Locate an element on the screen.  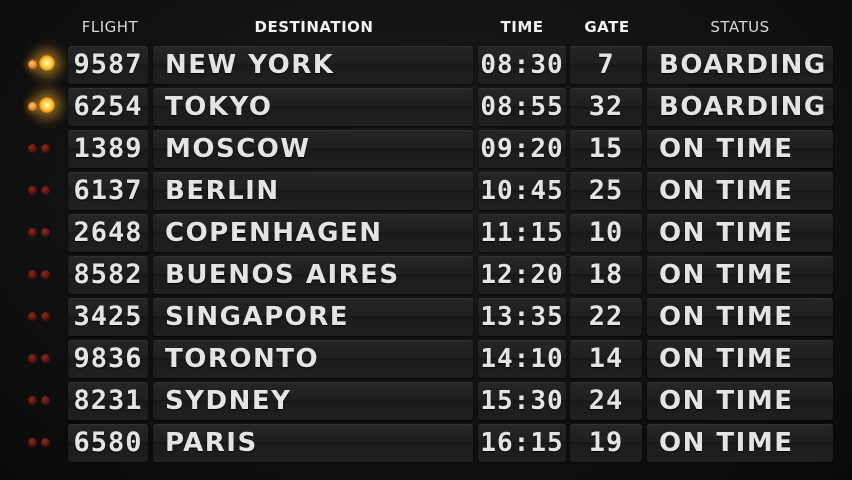
gate-number: 10 is located at coordinates (606, 232).